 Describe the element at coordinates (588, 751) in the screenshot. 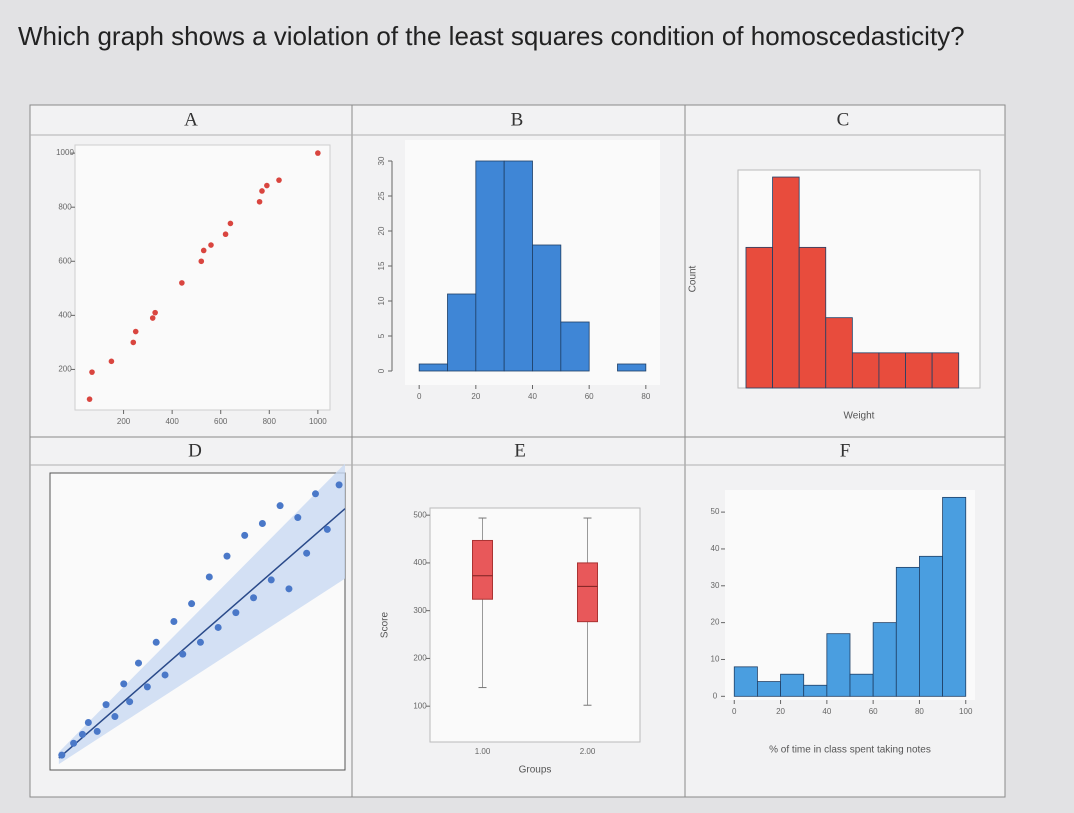

I see `x-tick-label: 2.00` at that location.